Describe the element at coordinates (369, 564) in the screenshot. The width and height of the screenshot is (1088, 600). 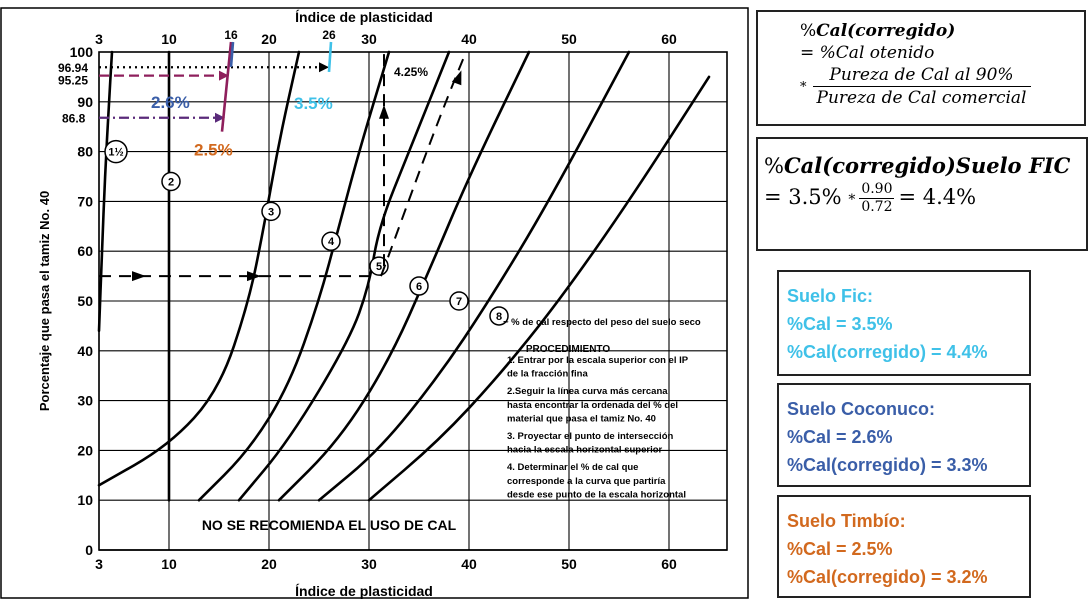
I see `bottom-tick-label: 30` at that location.